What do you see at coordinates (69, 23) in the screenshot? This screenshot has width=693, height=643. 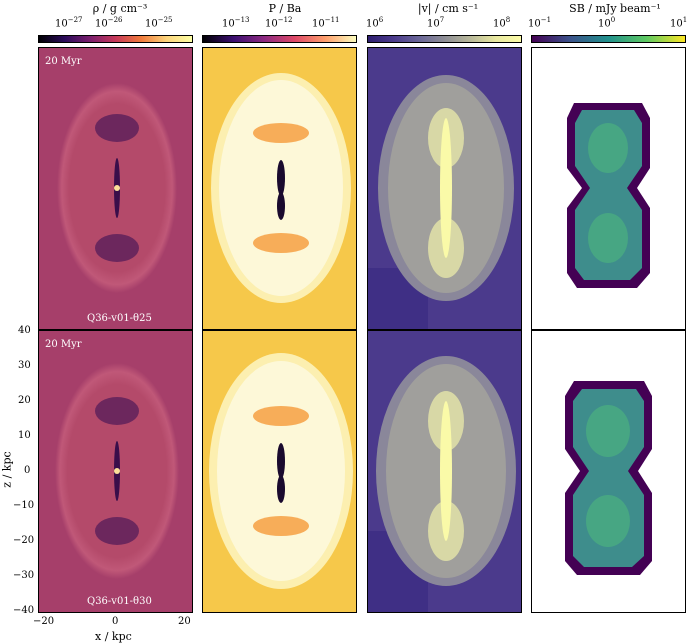 I see `tick-density-1: 10−27` at bounding box center [69, 23].